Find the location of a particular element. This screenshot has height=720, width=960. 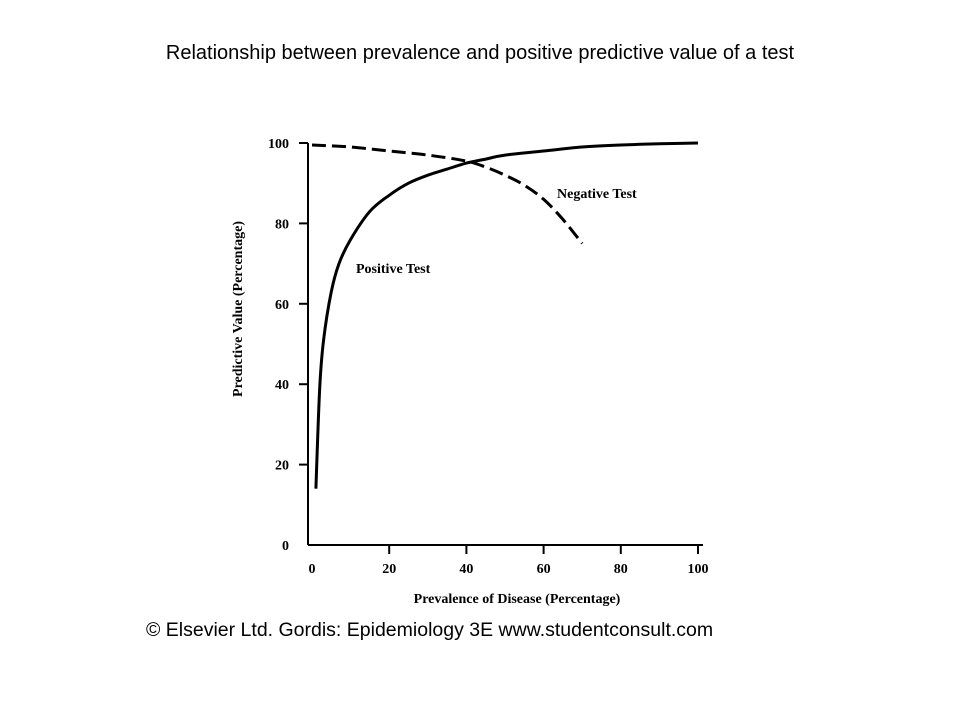

x-axis-title: Prevalence of Disease (Percentage) is located at coordinates (517, 599).